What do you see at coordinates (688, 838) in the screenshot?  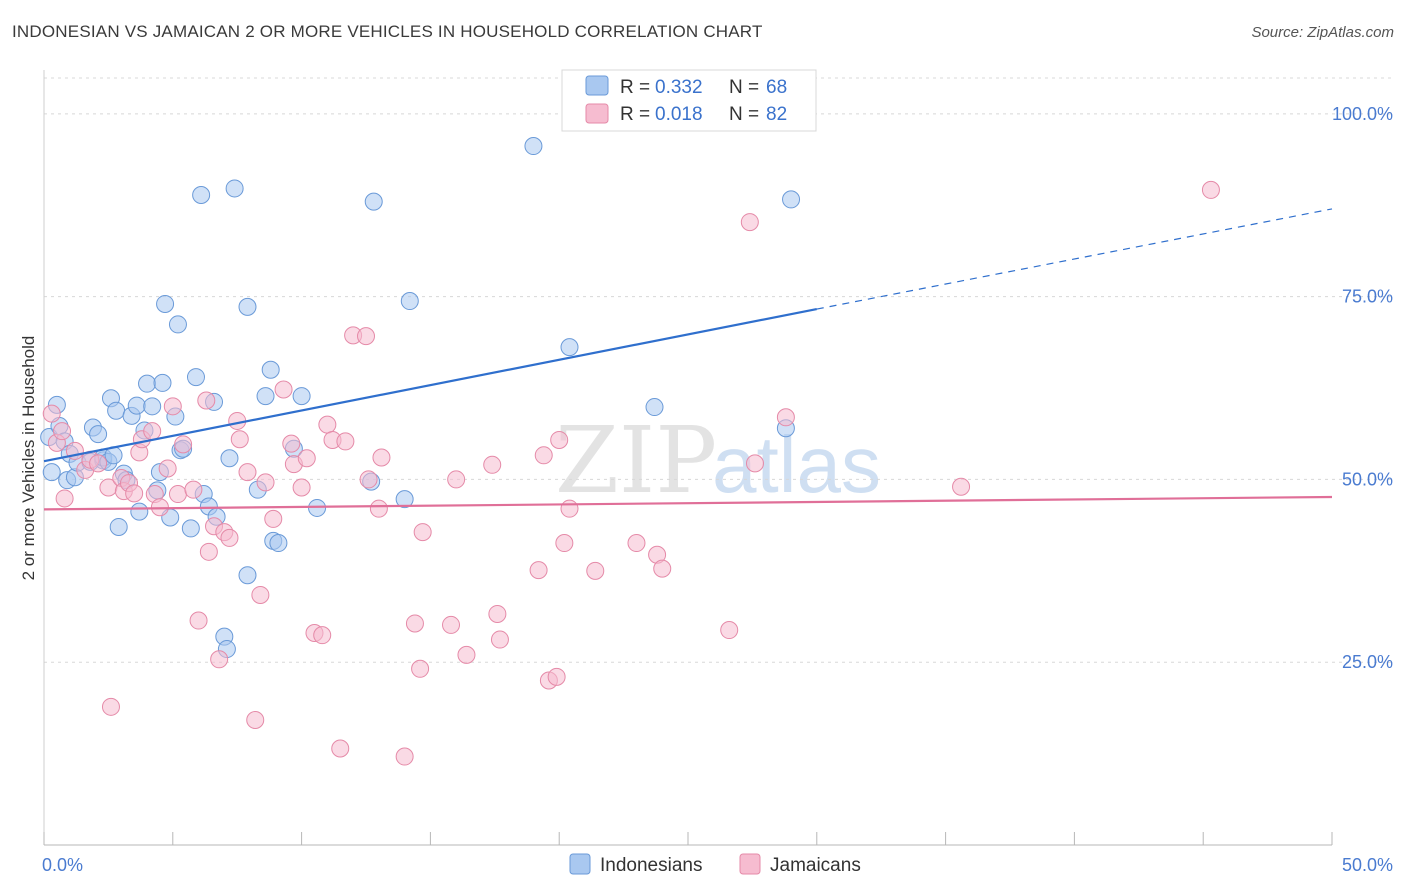 I see `x-ticks` at bounding box center [688, 838].